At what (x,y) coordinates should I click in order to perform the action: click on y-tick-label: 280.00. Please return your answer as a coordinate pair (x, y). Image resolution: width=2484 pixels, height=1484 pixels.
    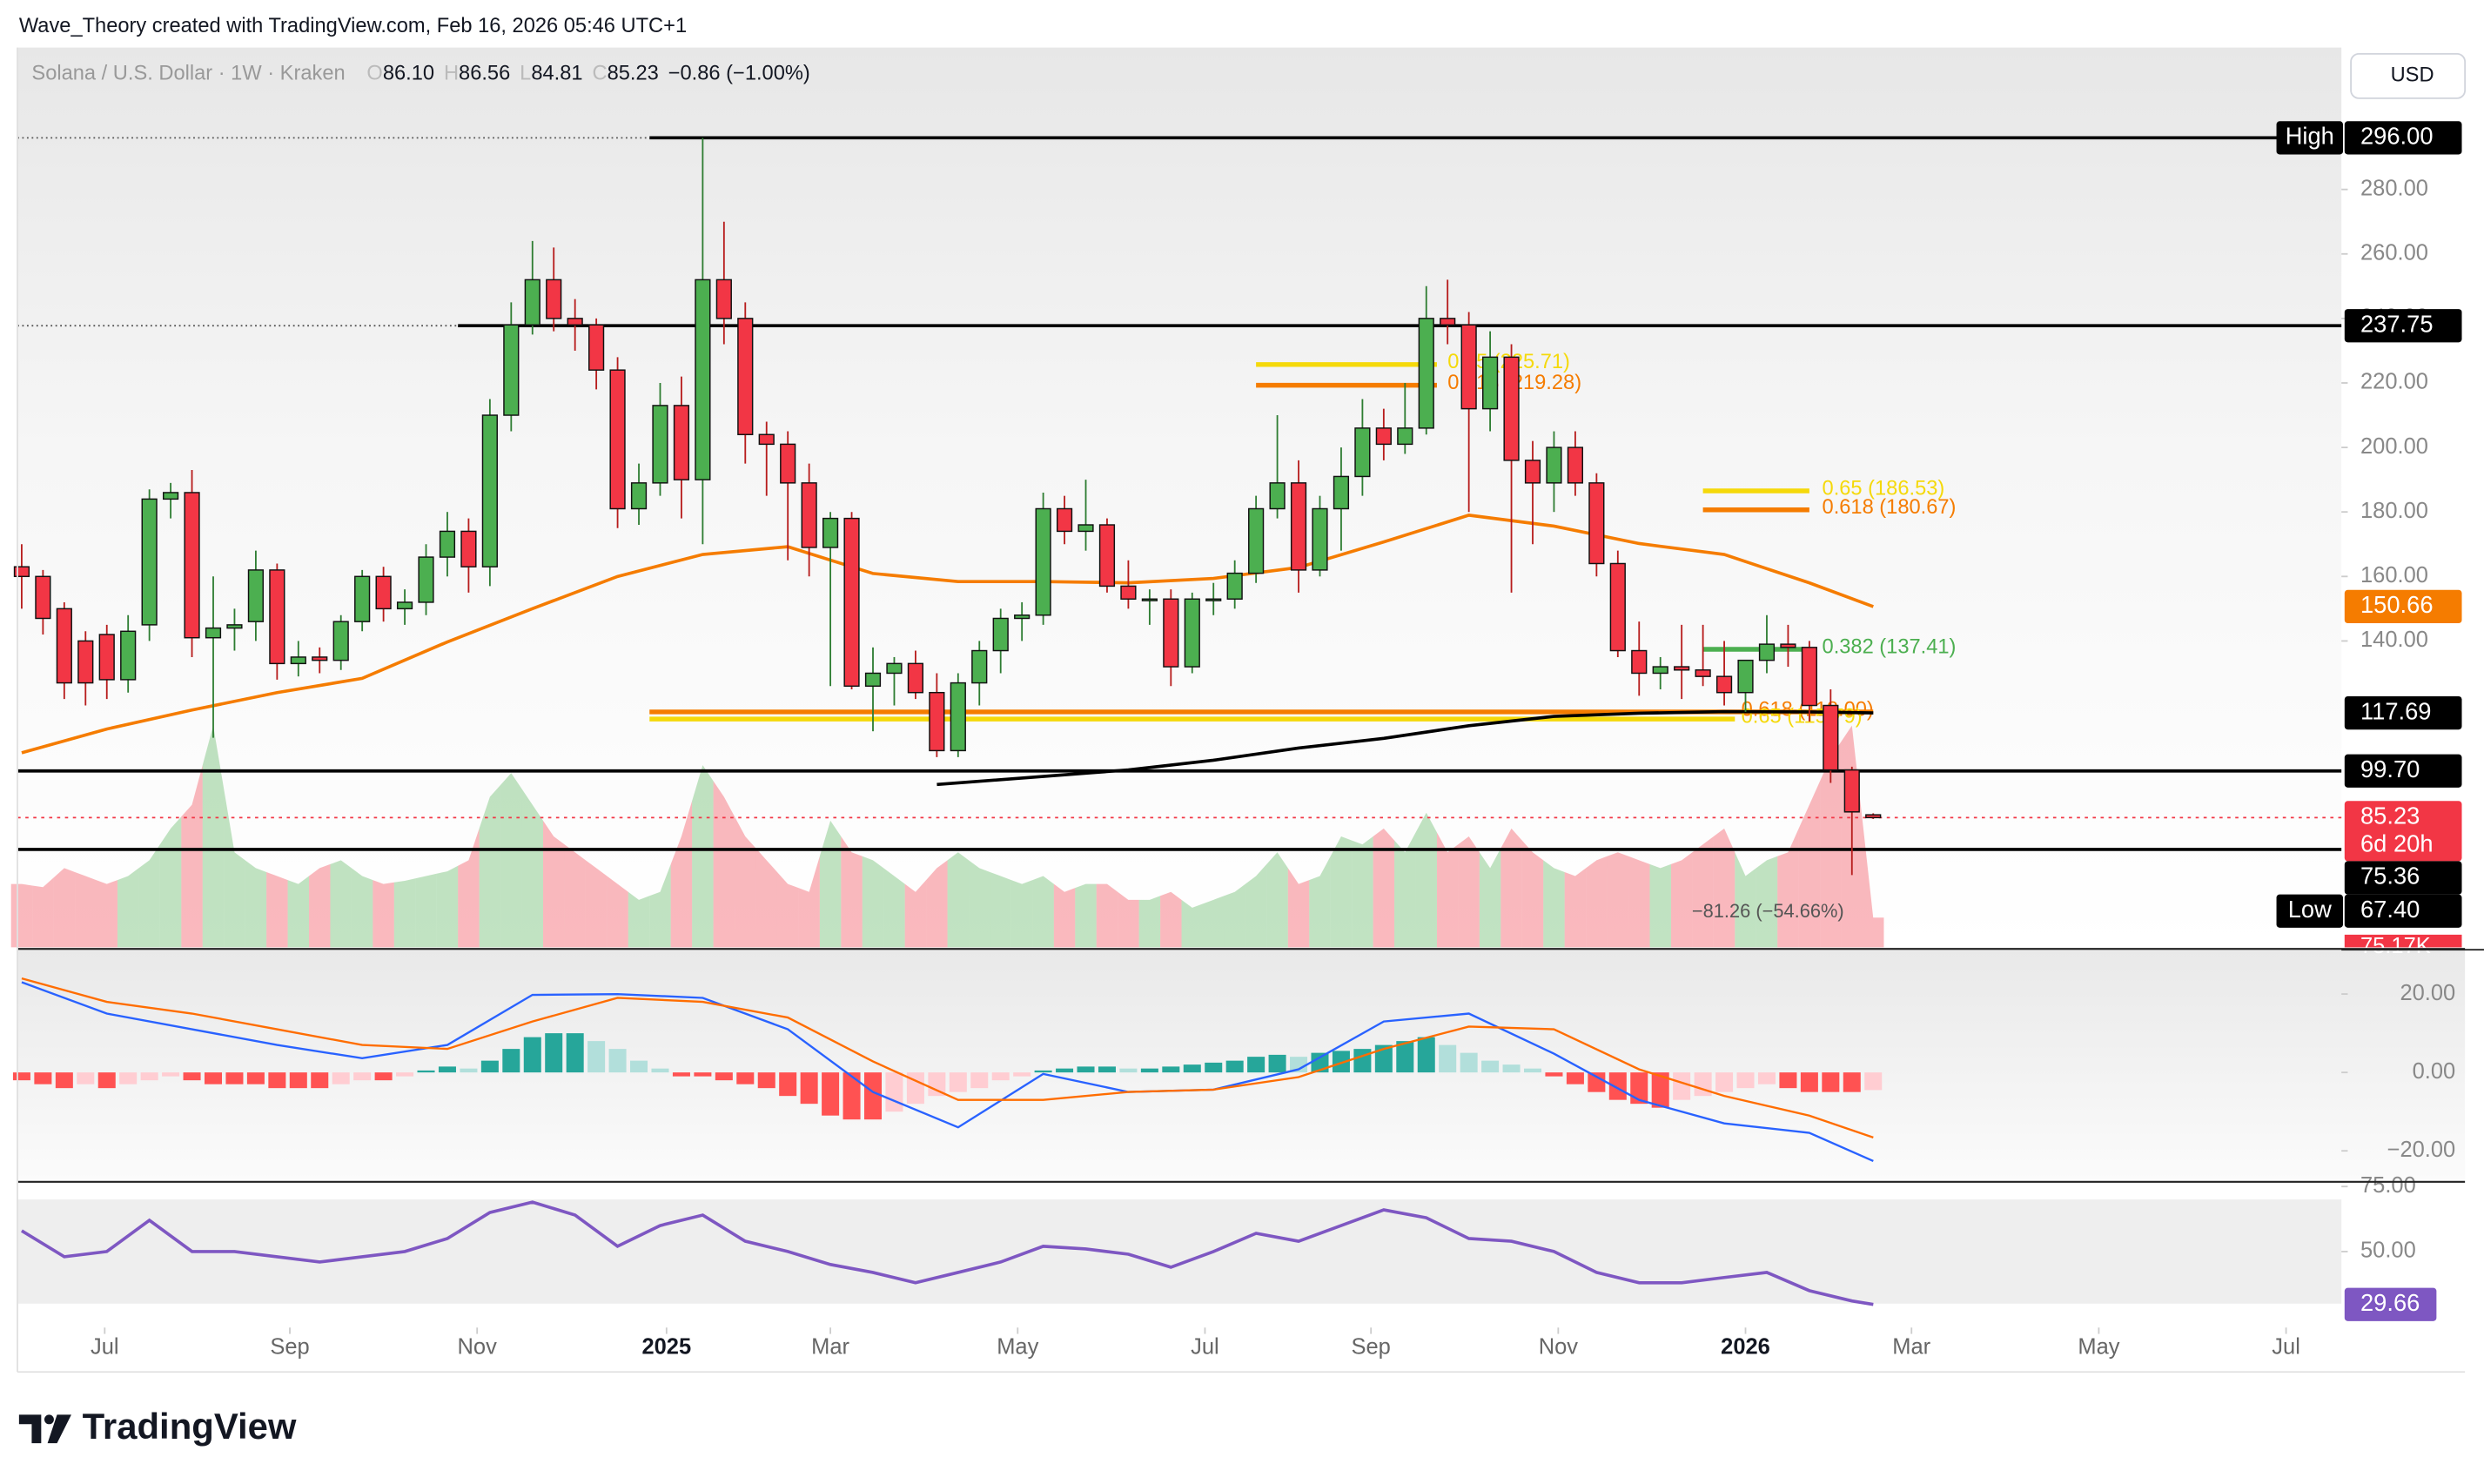
    Looking at the image, I should click on (2394, 188).